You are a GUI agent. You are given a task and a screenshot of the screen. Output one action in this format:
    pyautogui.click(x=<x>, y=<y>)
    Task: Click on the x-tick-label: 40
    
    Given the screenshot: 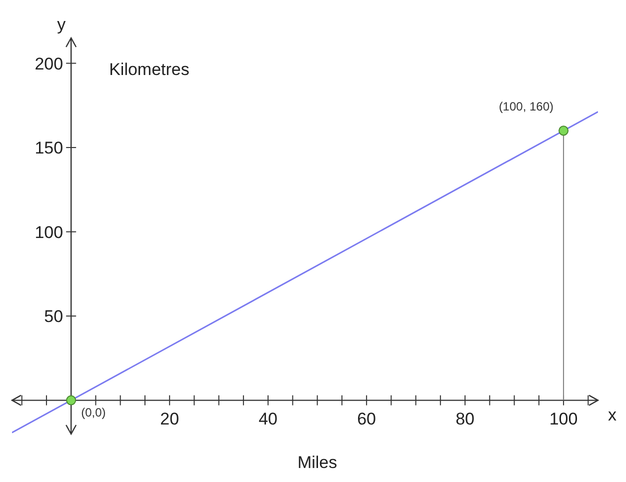 What is the action you would take?
    pyautogui.click(x=268, y=418)
    